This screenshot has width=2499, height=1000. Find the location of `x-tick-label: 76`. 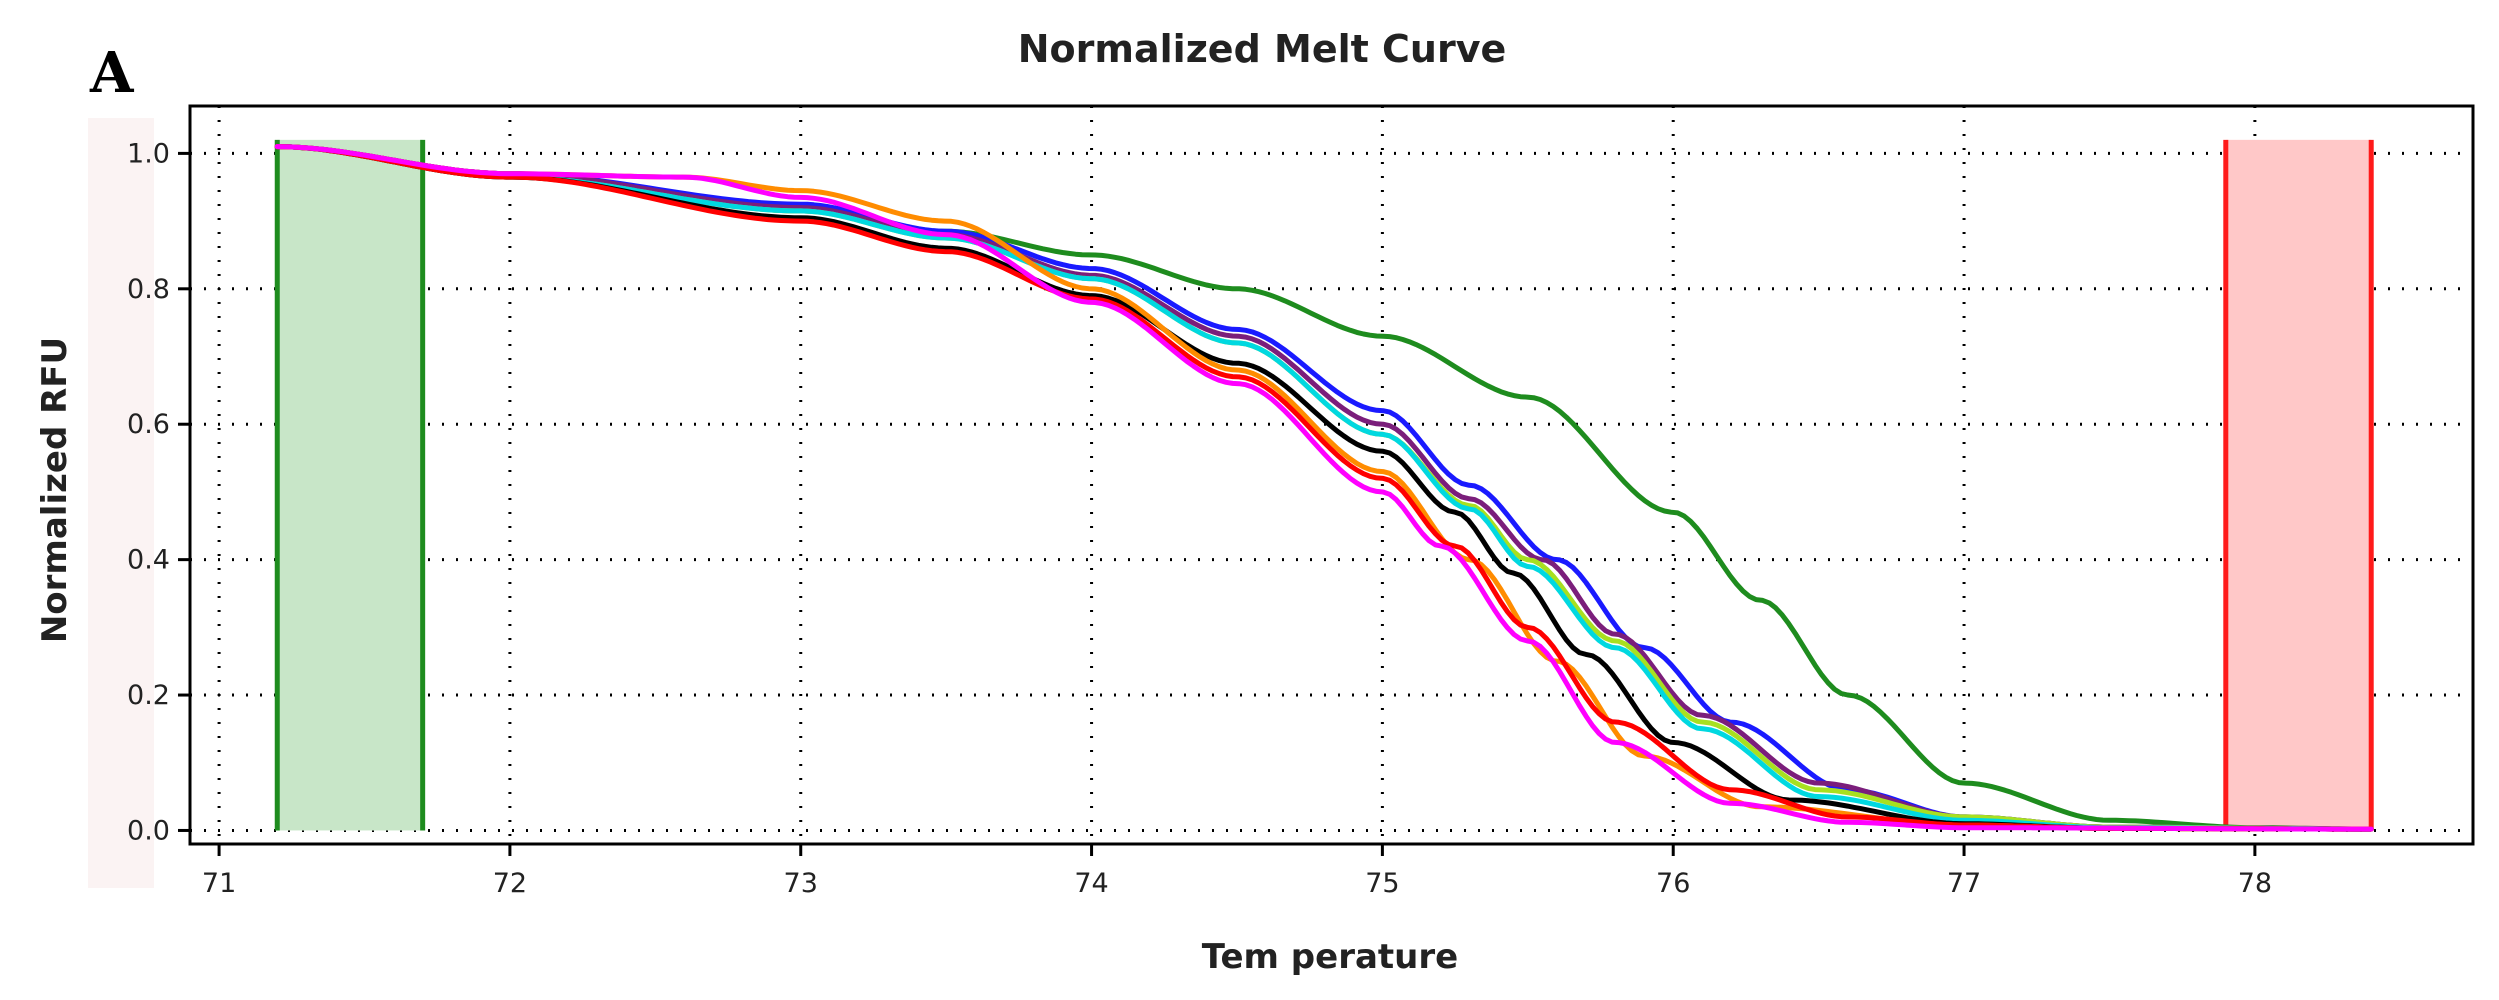

x-tick-label: 76 is located at coordinates (1673, 883).